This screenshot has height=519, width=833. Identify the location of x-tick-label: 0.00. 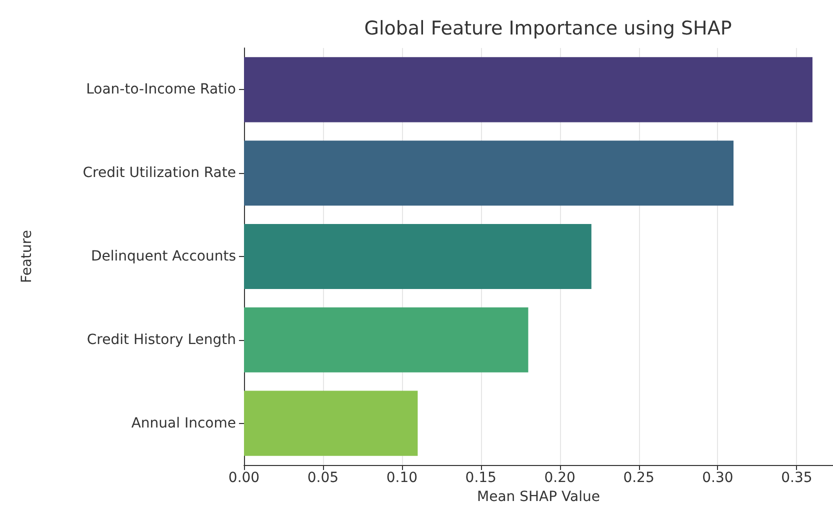
(244, 478).